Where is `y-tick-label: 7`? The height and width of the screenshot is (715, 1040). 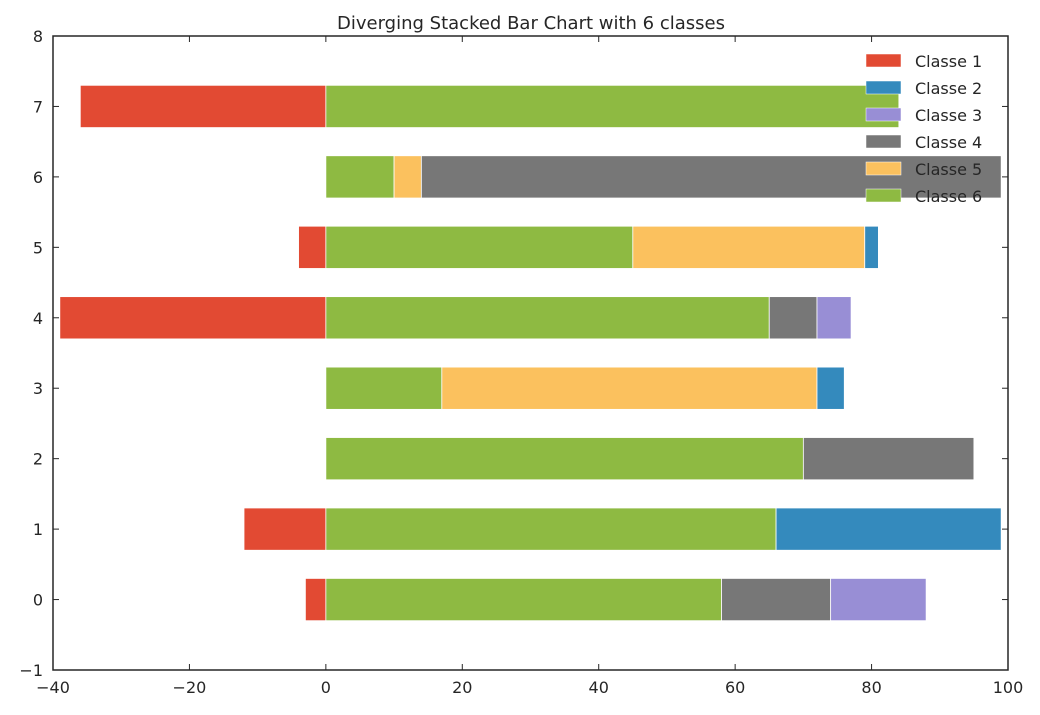
y-tick-label: 7 is located at coordinates (38, 106).